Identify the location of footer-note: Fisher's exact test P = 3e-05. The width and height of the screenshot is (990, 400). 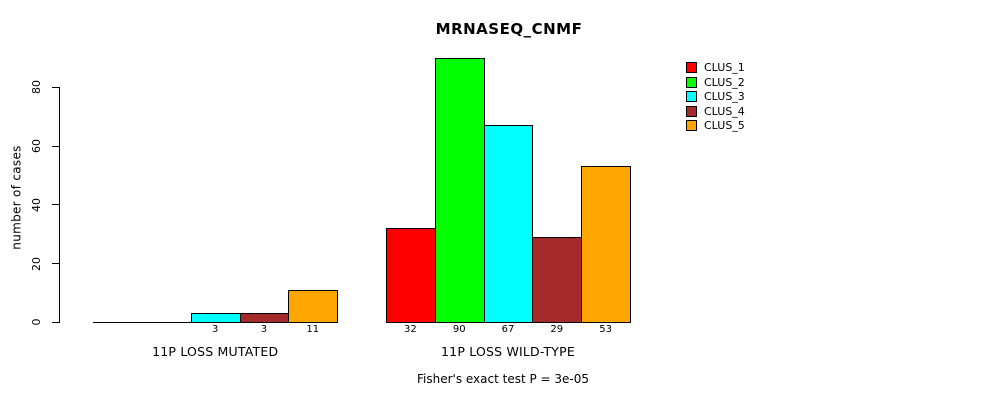
(503, 379).